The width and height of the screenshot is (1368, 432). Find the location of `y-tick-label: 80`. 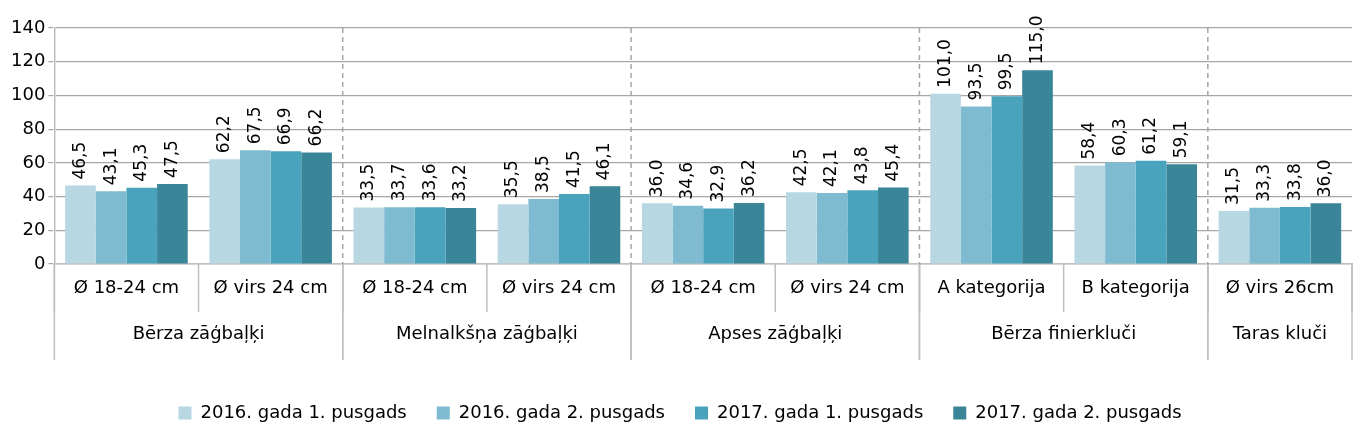

y-tick-label: 80 is located at coordinates (34, 127).